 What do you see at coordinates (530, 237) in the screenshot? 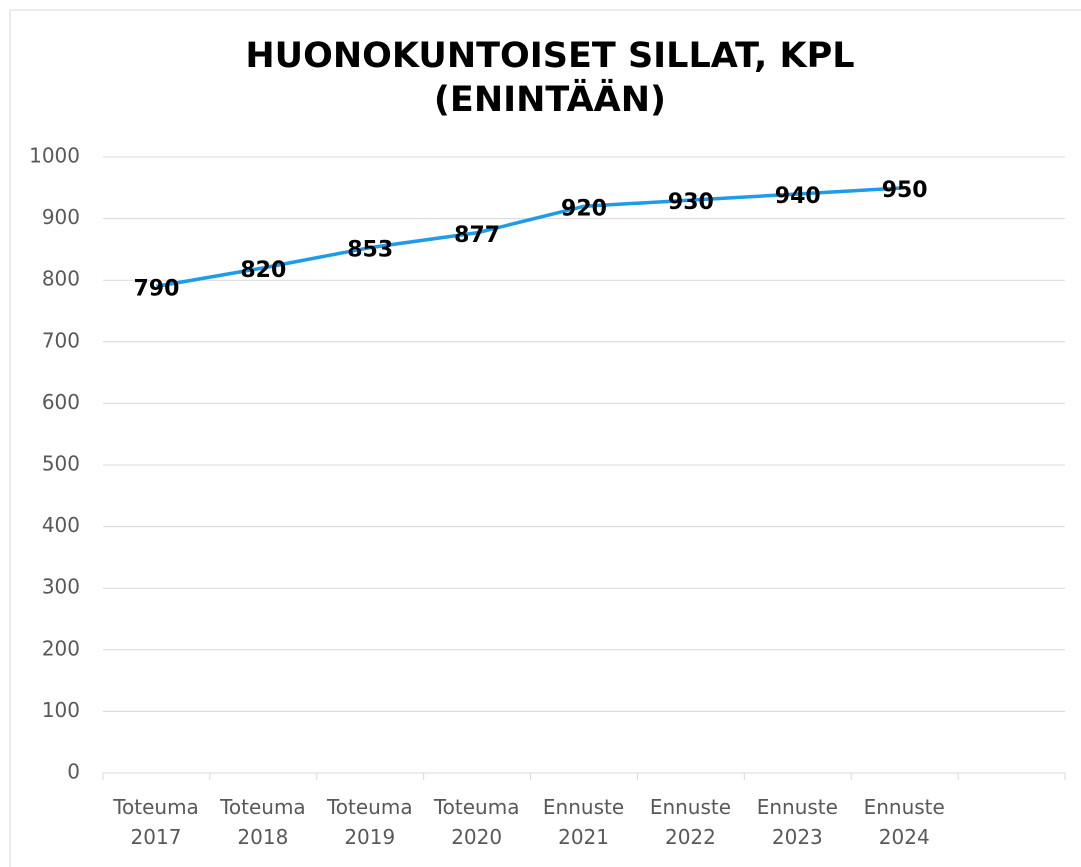
I see `data-line` at bounding box center [530, 237].